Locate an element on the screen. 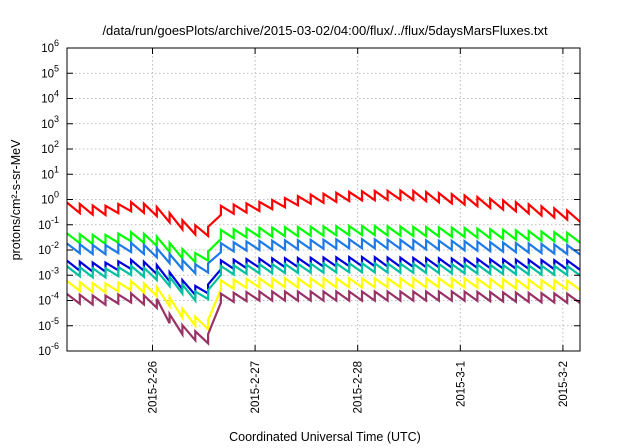  y-tick-label: 10⁵ is located at coordinates (50, 71).